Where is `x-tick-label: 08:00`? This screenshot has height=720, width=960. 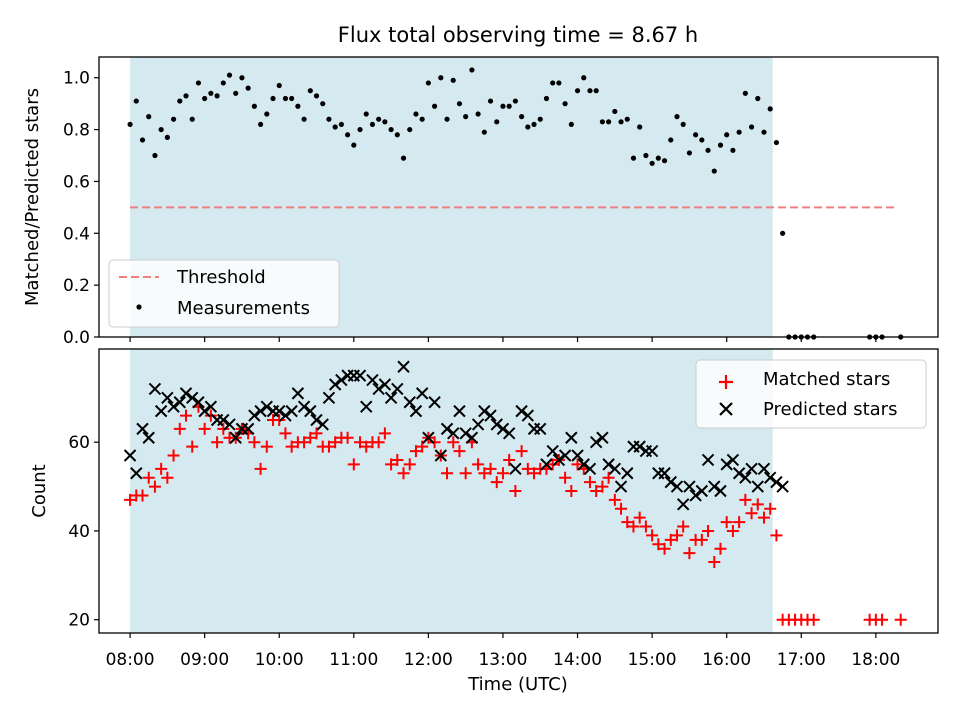
x-tick-label: 08:00 is located at coordinates (130, 660).